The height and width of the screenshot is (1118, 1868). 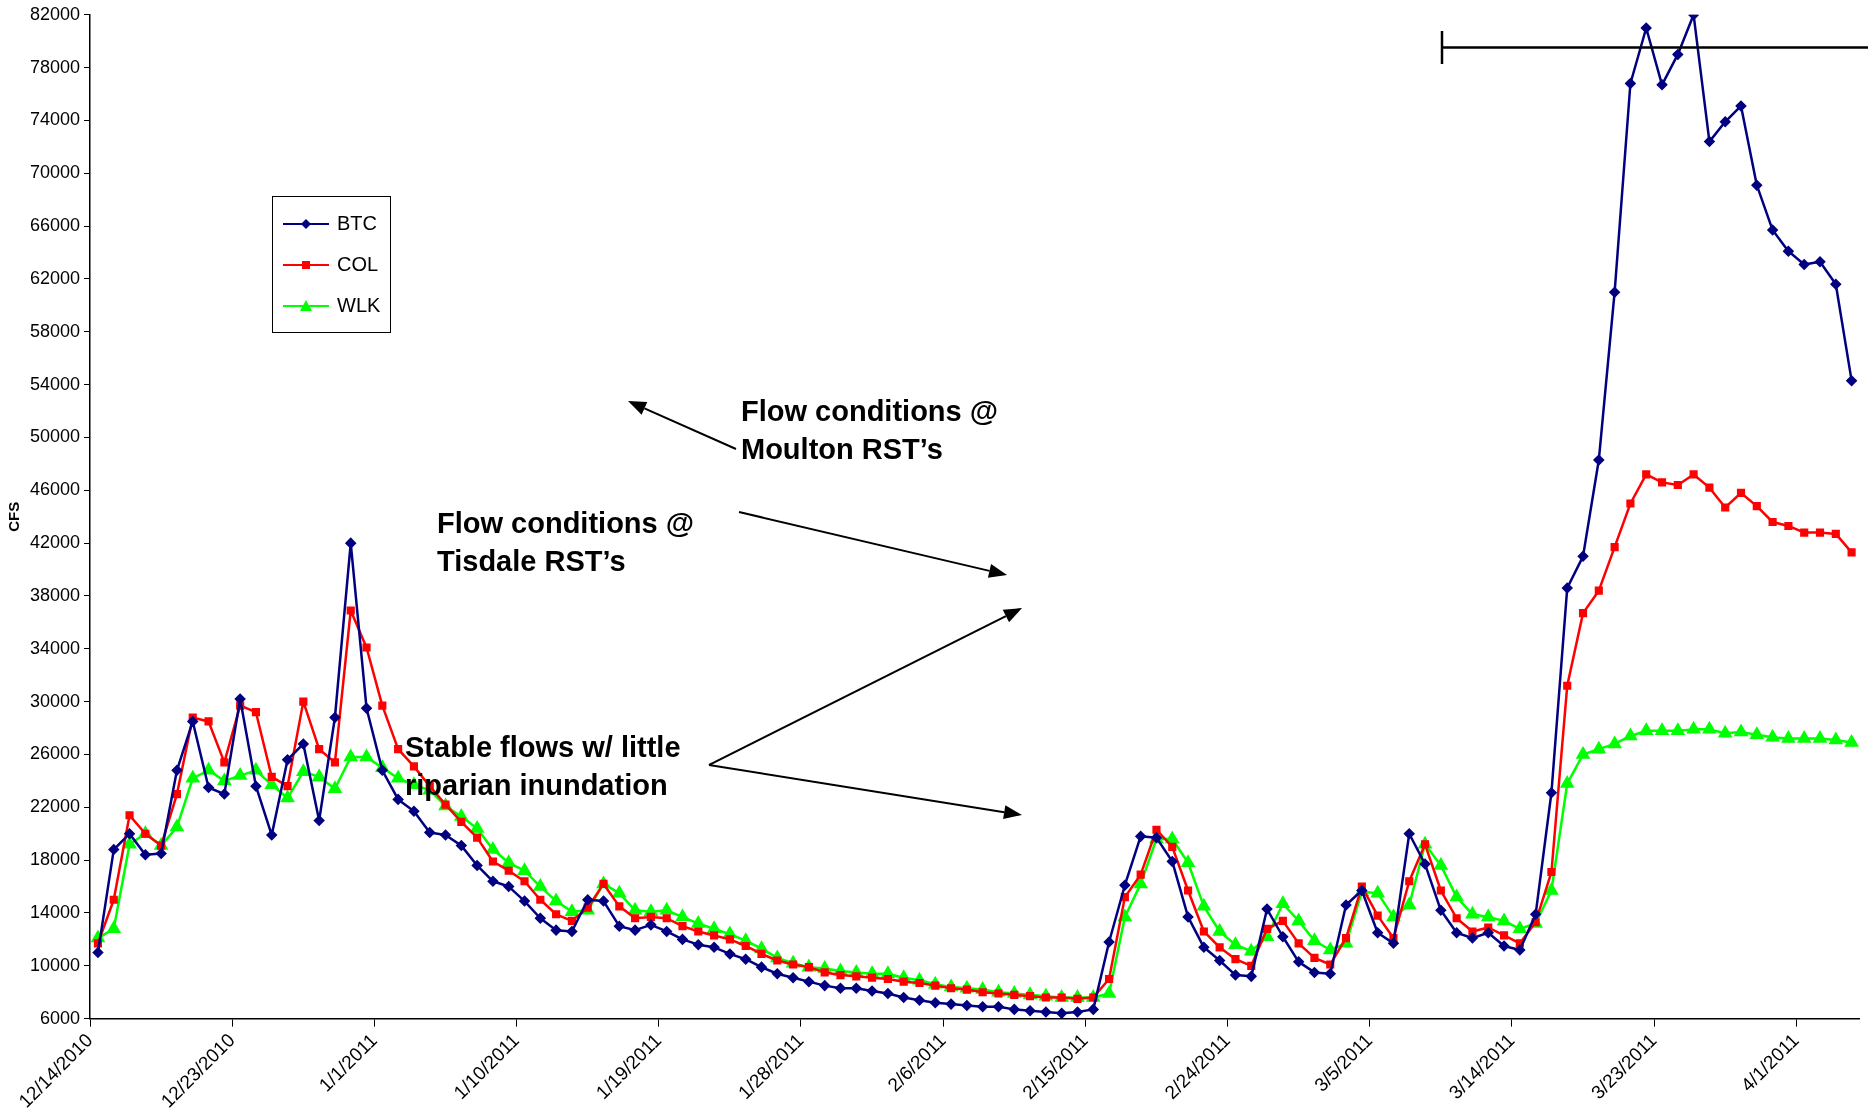 I want to click on y-tick-label: 26000, so click(x=55, y=753).